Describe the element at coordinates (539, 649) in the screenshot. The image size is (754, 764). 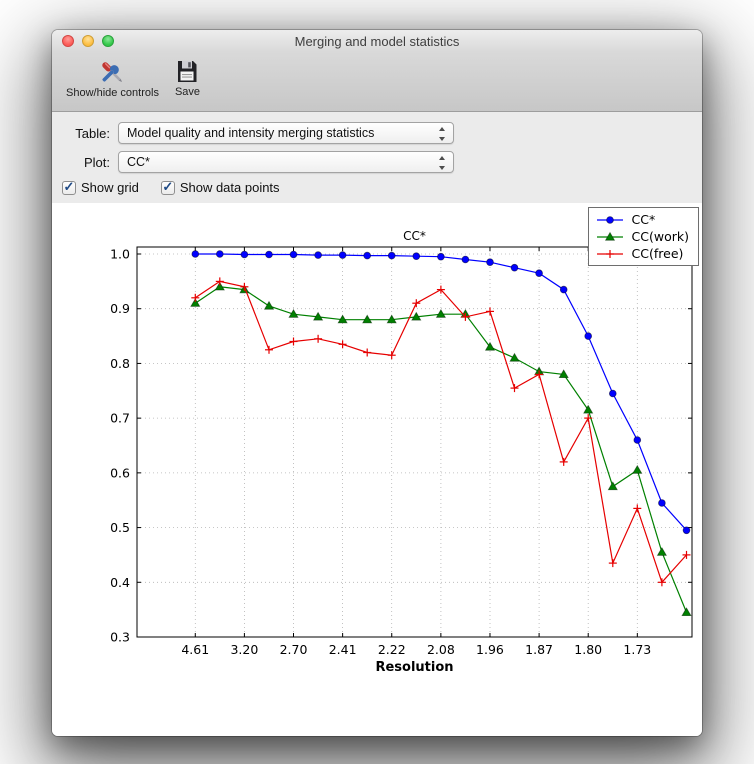
I see `x-tick-label: 1.87` at that location.